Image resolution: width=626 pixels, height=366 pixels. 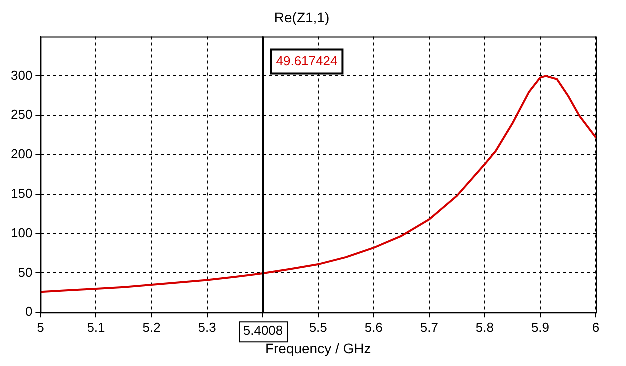 I want to click on x-tick-label: 5.8, so click(x=485, y=327).